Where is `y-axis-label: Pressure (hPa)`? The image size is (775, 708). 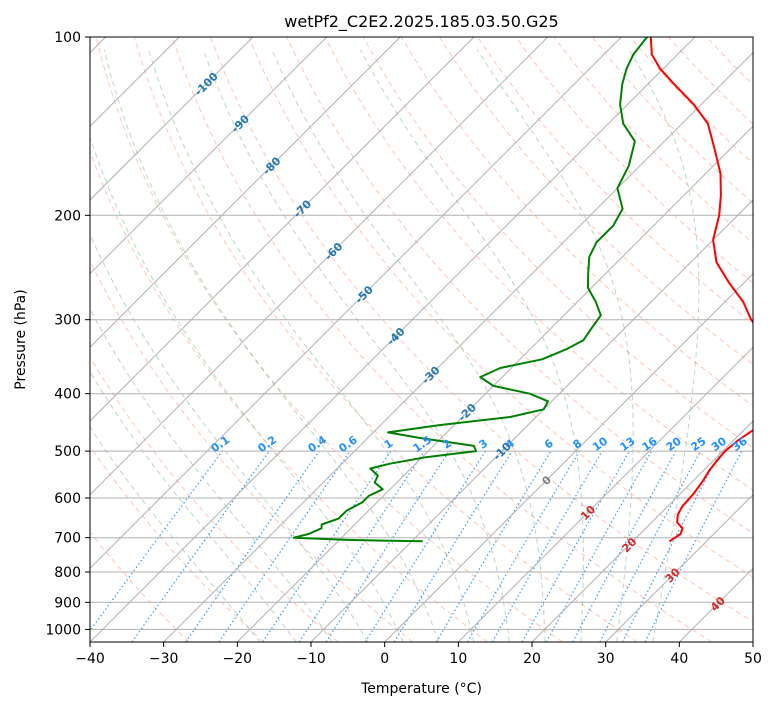
y-axis-label: Pressure (hPa) is located at coordinates (21, 339).